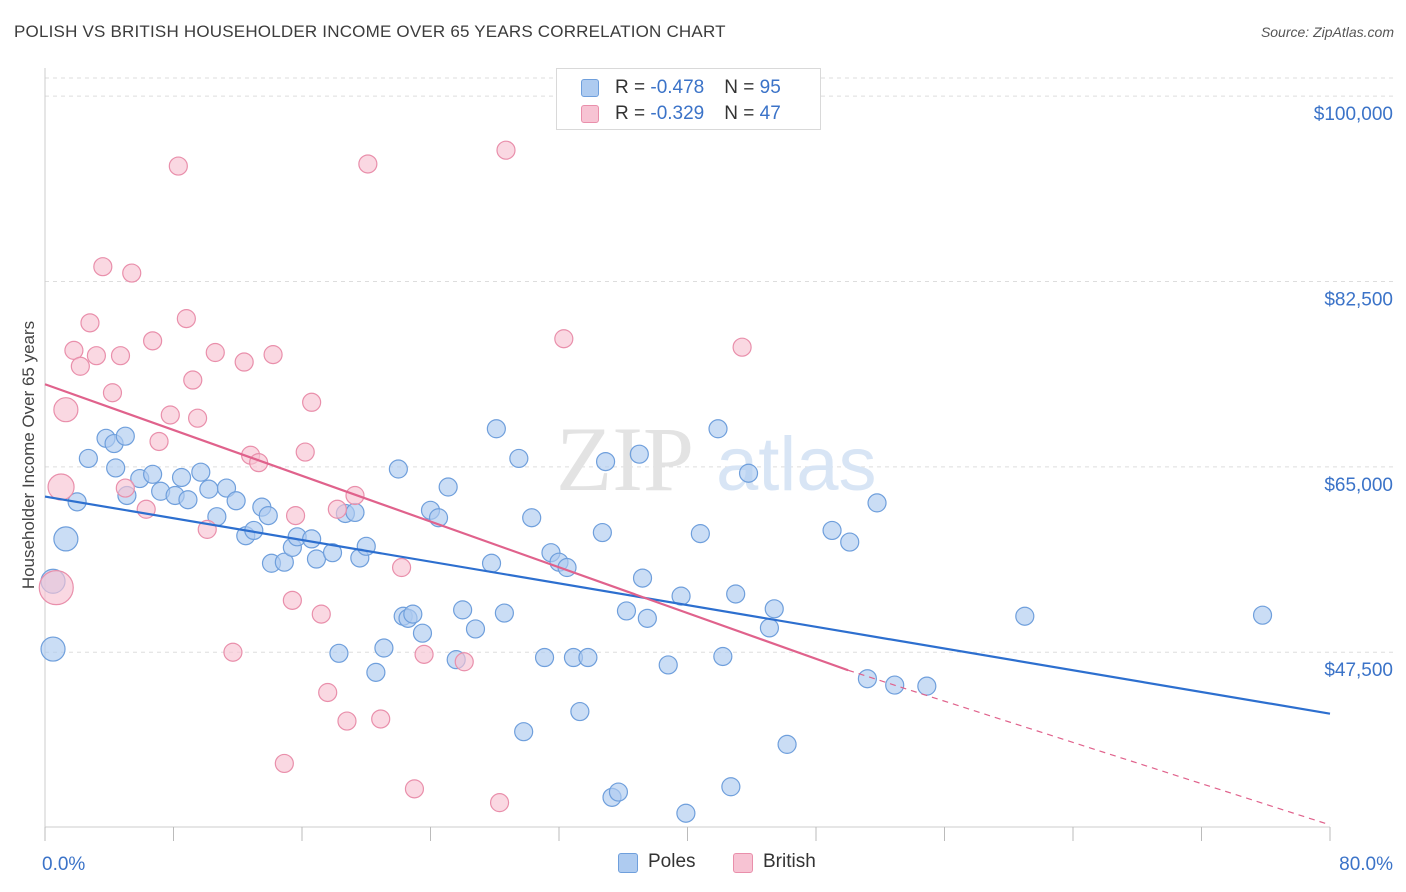 This screenshot has width=1406, height=892. Describe the element at coordinates (770, 113) in the screenshot. I see `n-value-british: 47` at that location.